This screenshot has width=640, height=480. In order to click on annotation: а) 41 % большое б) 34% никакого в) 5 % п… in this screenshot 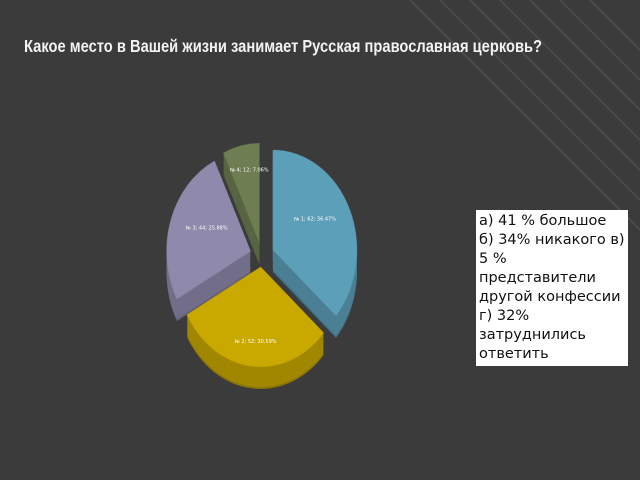, I will do `click(552, 288)`.